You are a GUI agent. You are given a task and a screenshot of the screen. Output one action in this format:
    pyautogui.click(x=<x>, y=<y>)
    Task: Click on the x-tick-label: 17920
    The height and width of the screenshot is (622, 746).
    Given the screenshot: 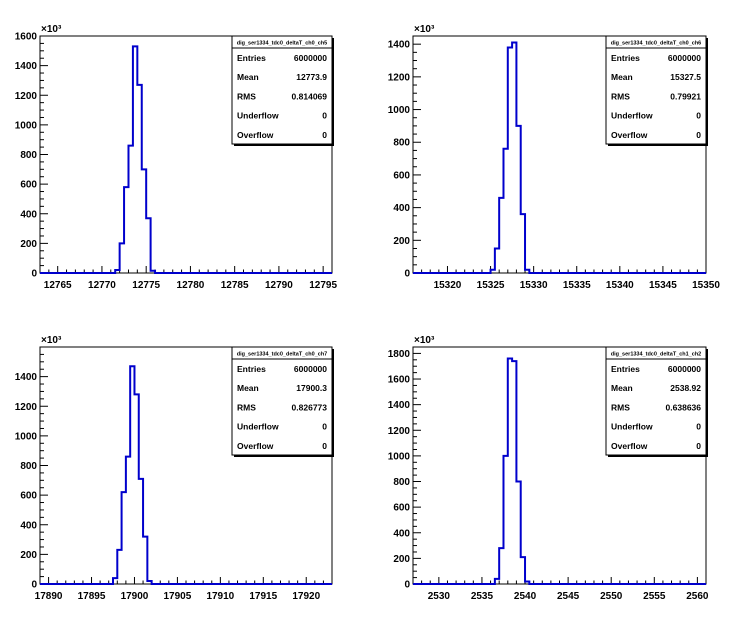 What is the action you would take?
    pyautogui.click(x=306, y=596)
    